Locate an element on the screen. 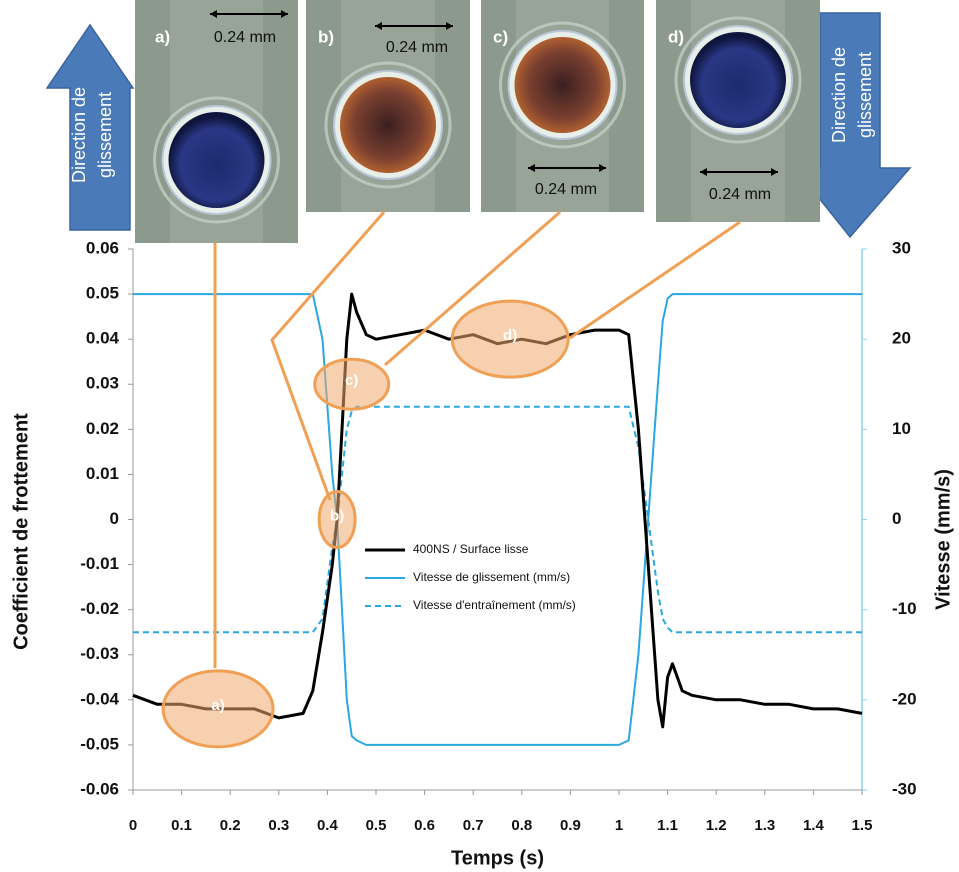 This screenshot has height=872, width=959. x-axis-title: Temps (s) is located at coordinates (497, 858).